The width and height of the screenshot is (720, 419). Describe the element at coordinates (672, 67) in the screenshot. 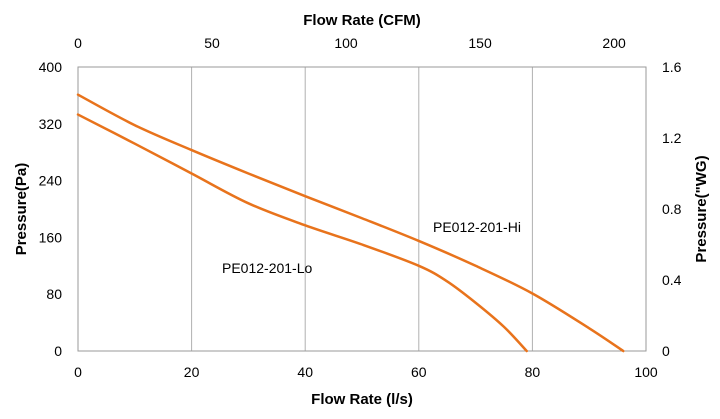

I see `y-right-tick-label: 1.6` at that location.